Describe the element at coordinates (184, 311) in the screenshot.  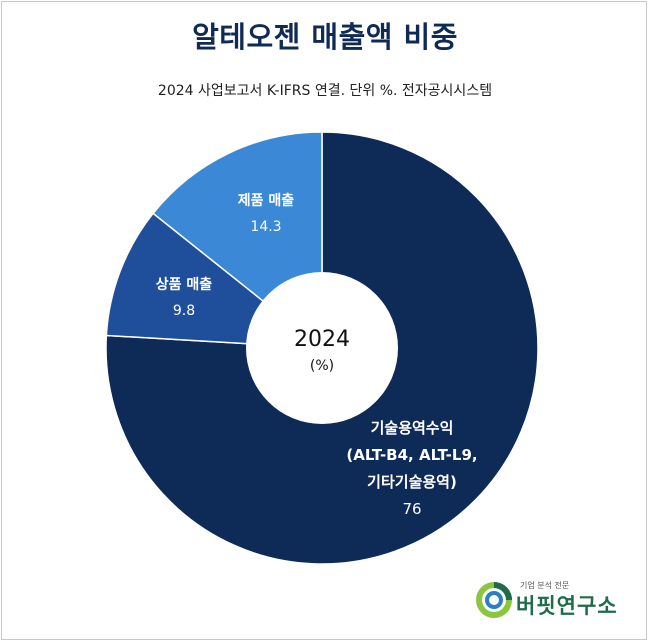
I see `slice-value-label-1: 9.8` at that location.